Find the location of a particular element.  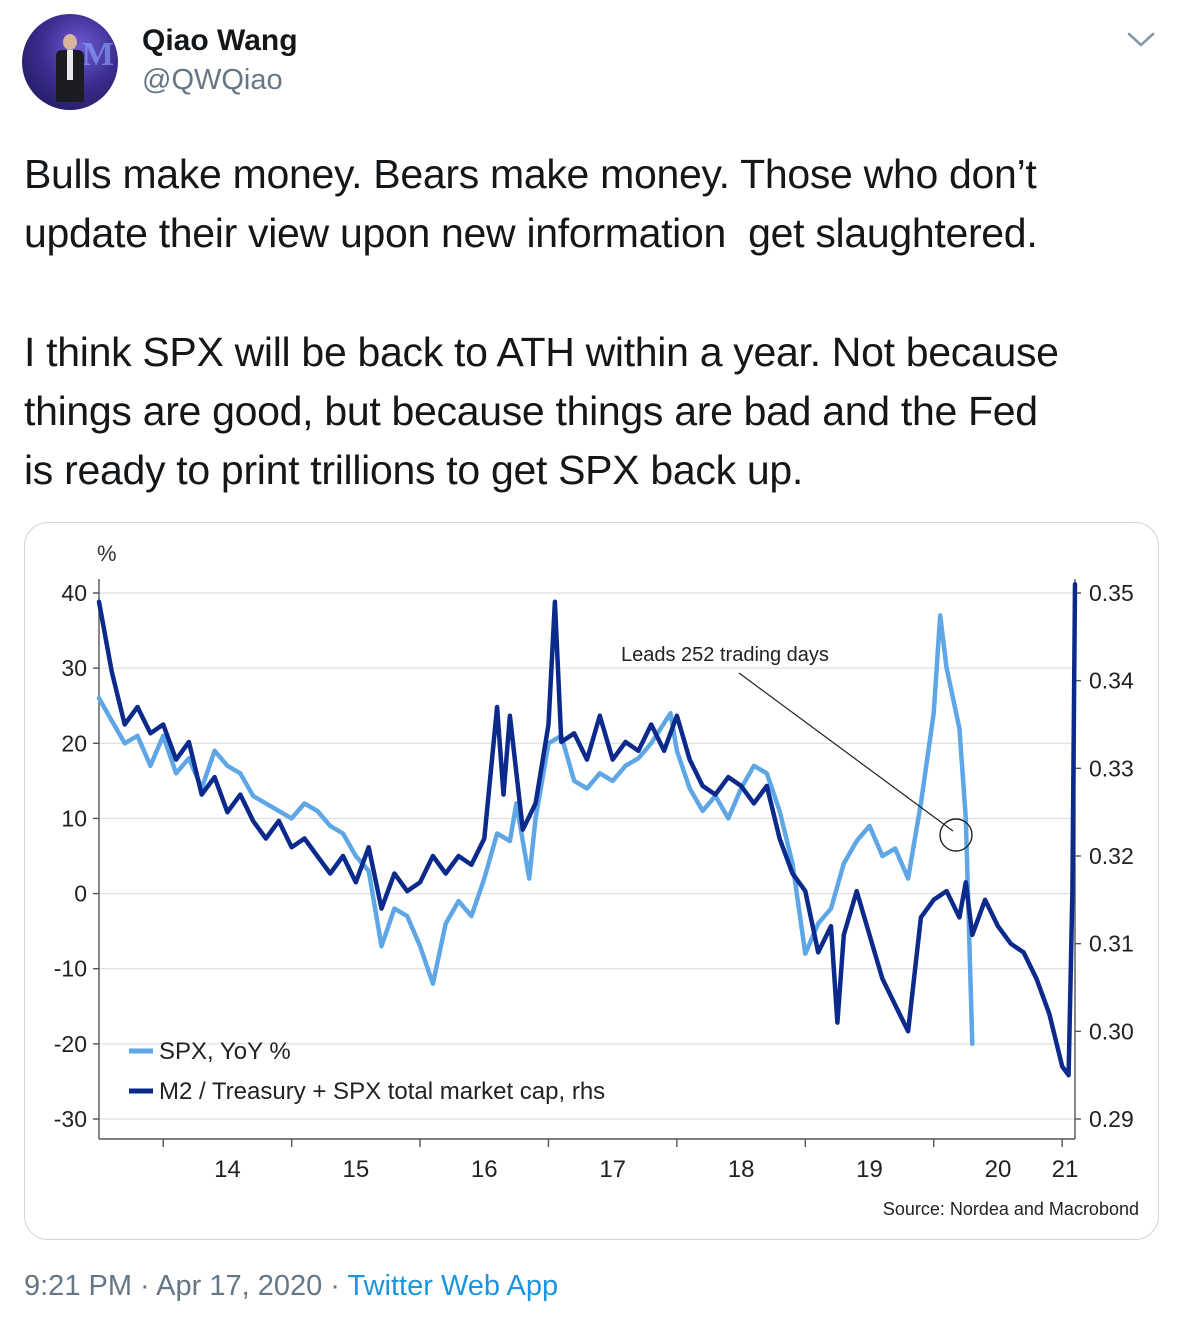

y-left-tick-label: 30 is located at coordinates (74, 668).